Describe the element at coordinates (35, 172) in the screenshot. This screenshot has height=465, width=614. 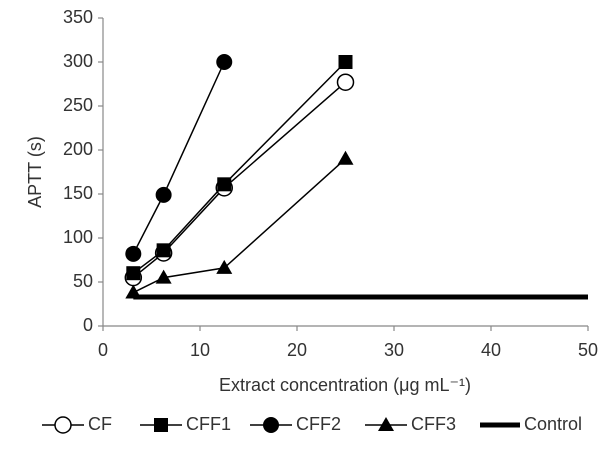
I see `y-axis-label: APTT (s)` at that location.